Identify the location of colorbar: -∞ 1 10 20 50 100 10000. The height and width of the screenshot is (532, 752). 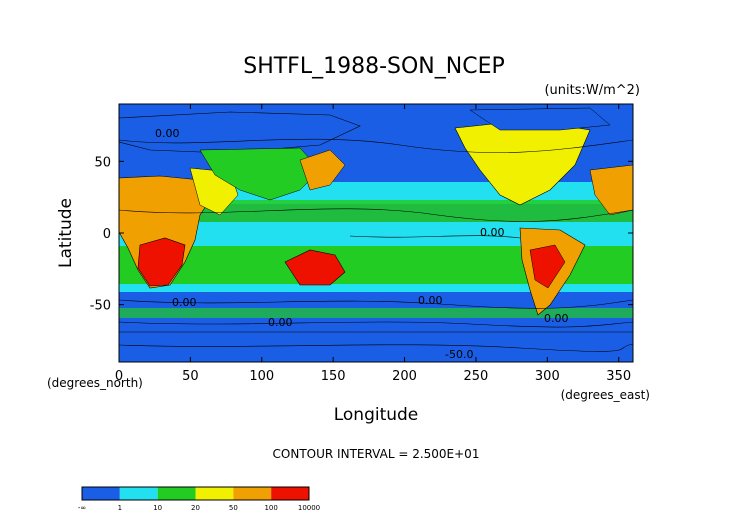
(199, 499).